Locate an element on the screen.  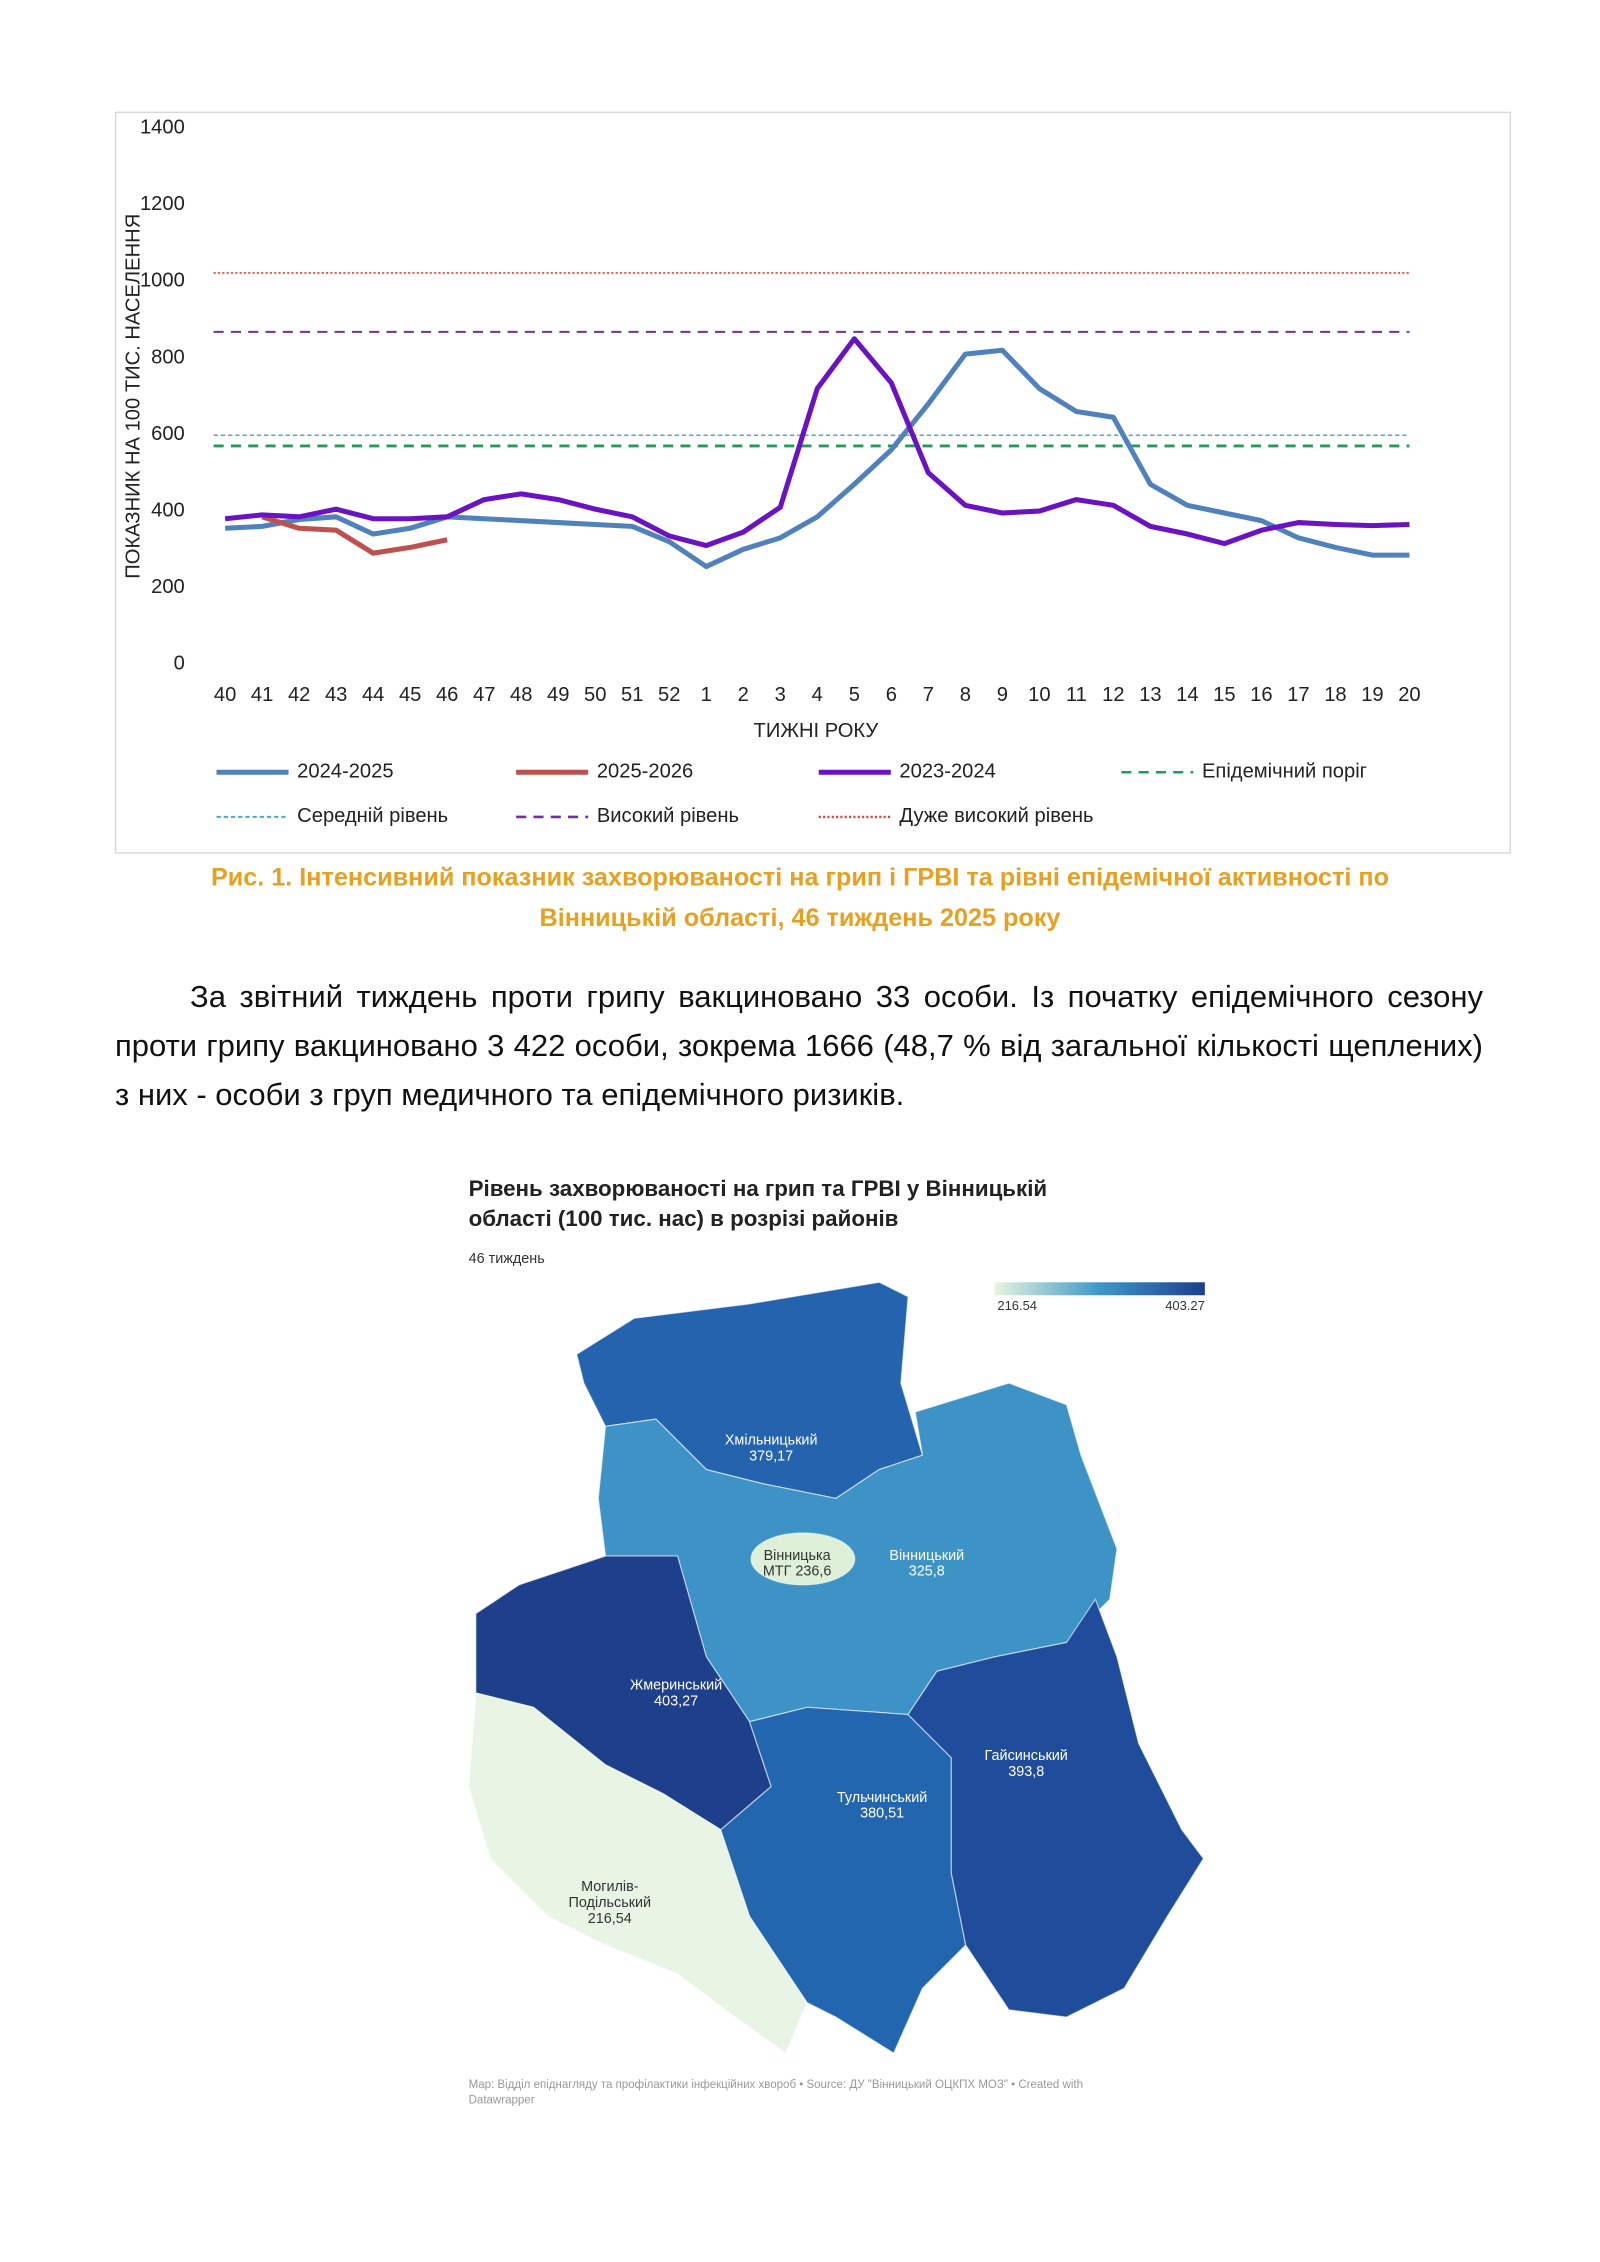
region-label: 403,27 is located at coordinates (676, 1701).